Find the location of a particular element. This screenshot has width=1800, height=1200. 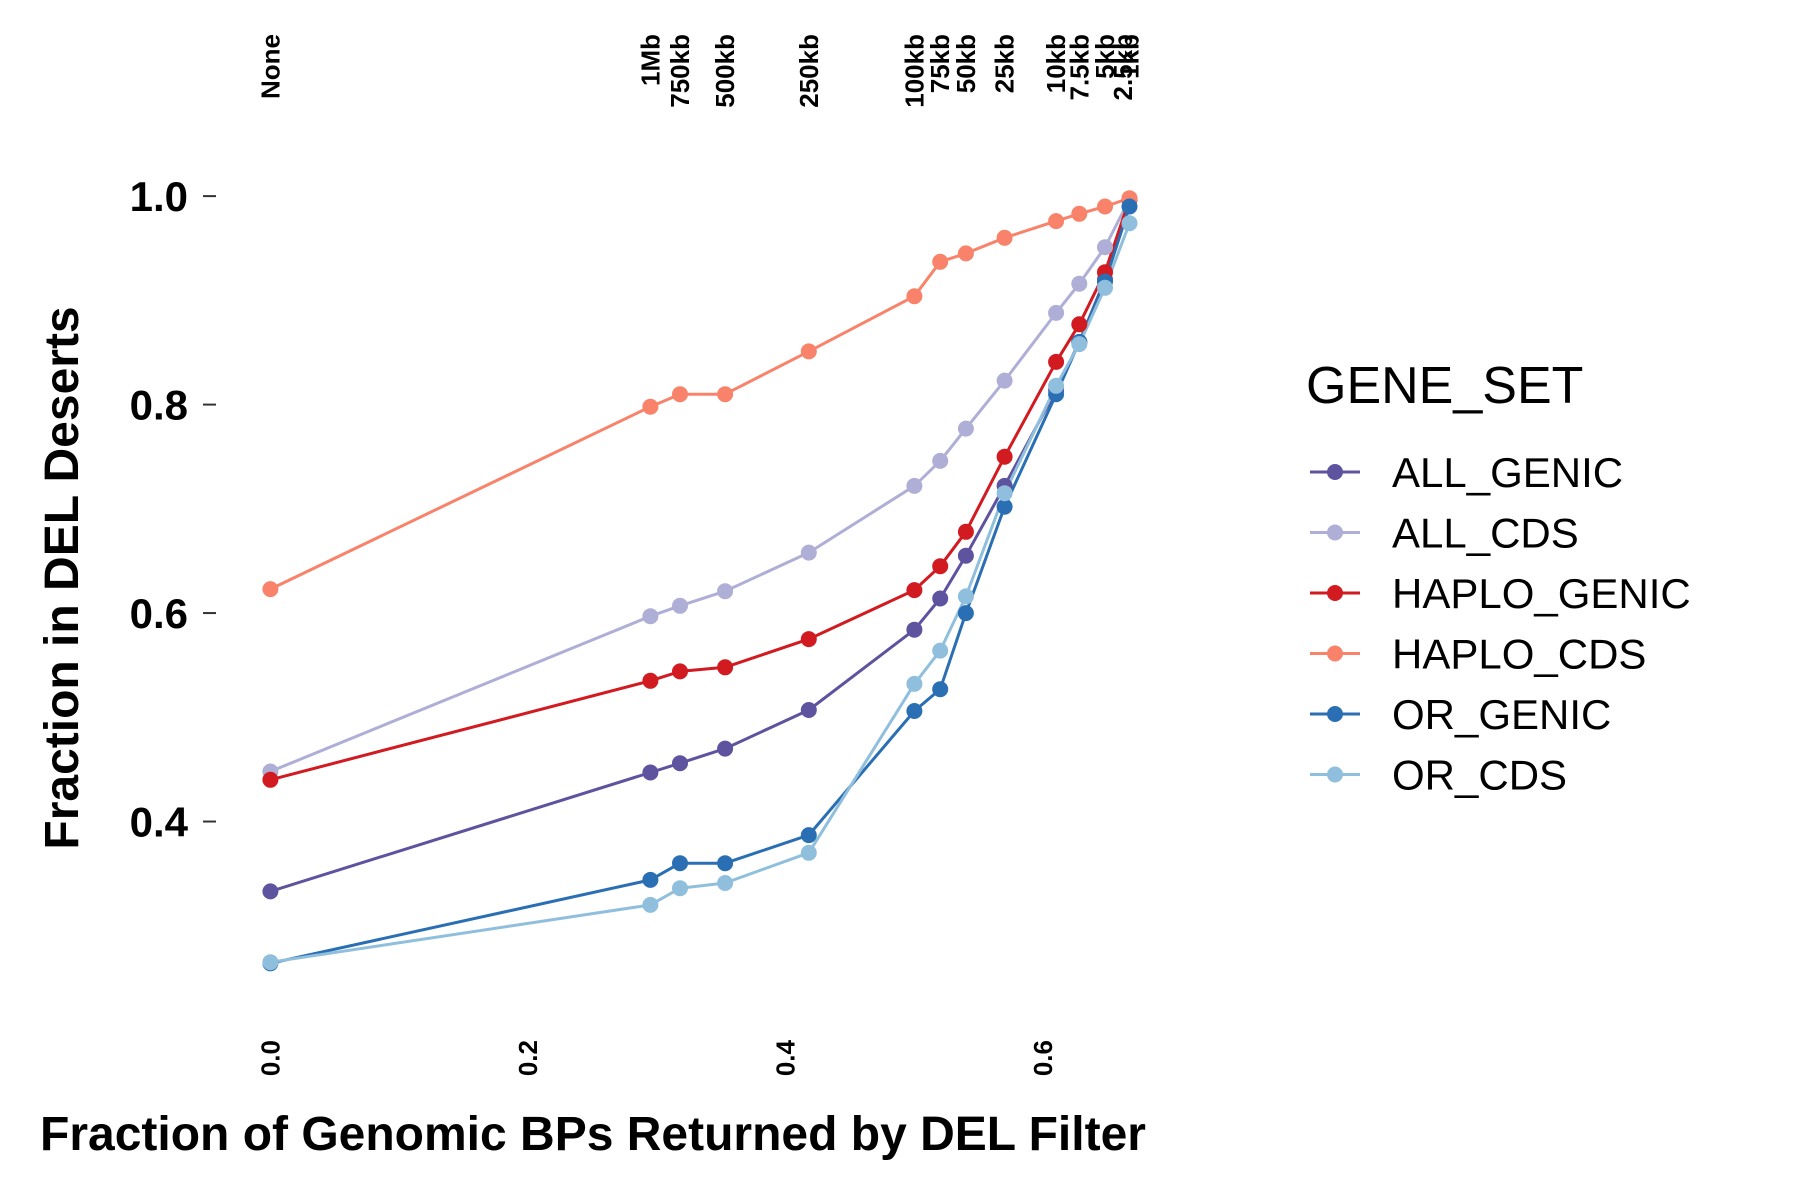

y-tick-label: 0.8 is located at coordinates (159, 405).